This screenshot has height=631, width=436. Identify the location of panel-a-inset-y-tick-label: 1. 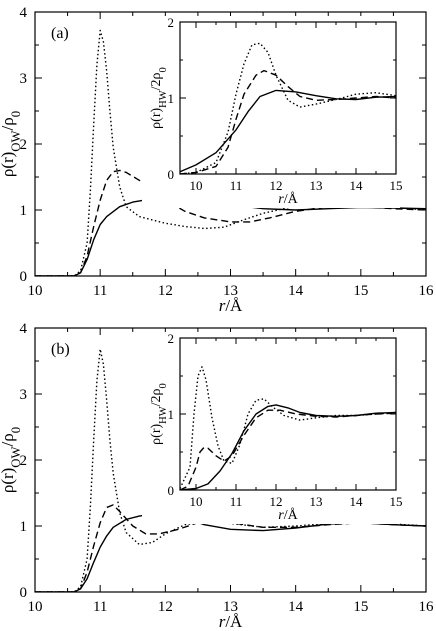
(171, 98).